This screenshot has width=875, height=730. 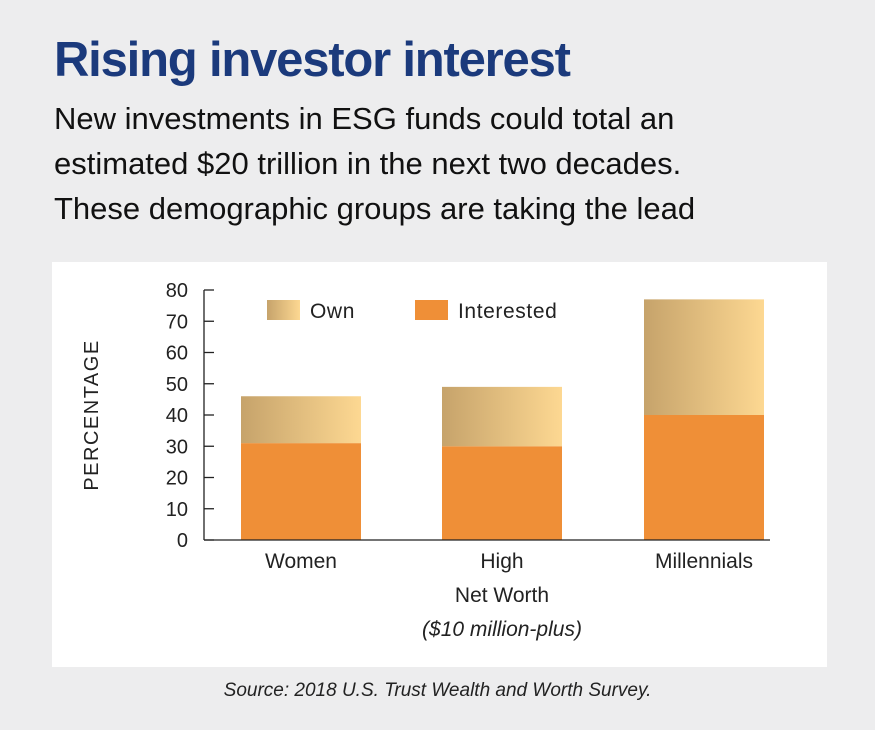 What do you see at coordinates (501, 561) in the screenshot?
I see `category-label-high: High` at bounding box center [501, 561].